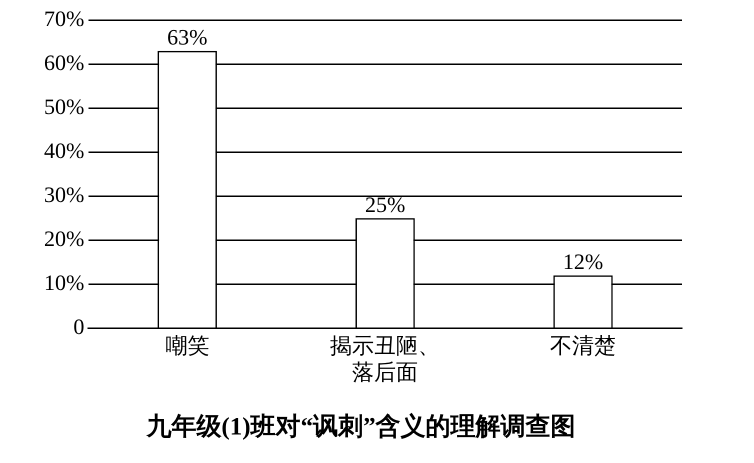 This screenshot has width=754, height=463. What do you see at coordinates (64, 282) in the screenshot?
I see `y-tick-label: 10%` at bounding box center [64, 282].